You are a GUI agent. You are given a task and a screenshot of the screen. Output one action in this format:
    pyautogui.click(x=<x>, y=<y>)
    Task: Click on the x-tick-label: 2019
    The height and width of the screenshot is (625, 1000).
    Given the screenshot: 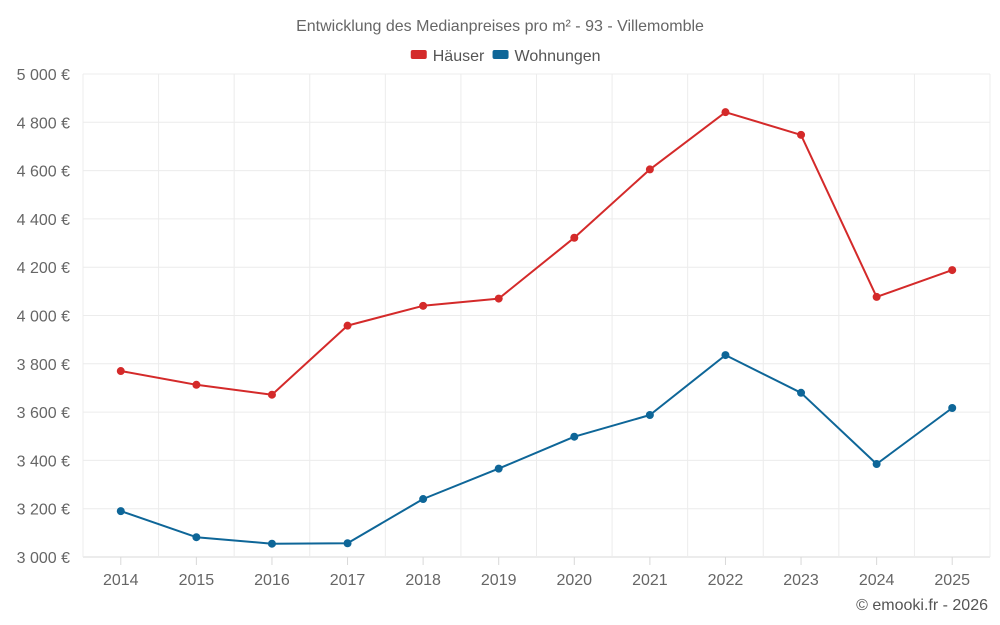 What is the action you would take?
    pyautogui.click(x=499, y=580)
    